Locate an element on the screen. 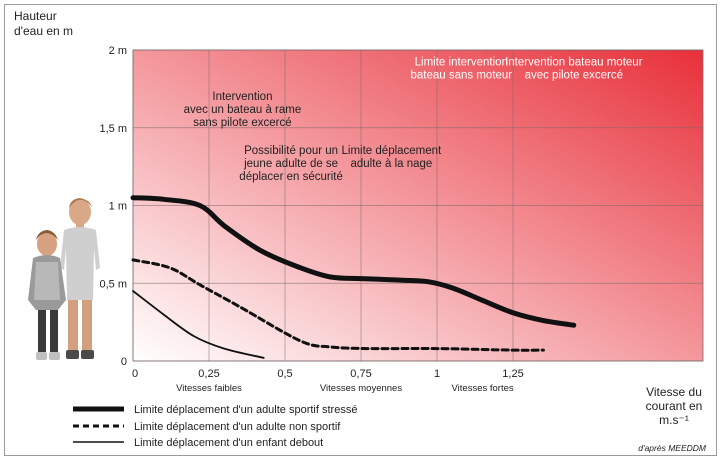 The width and height of the screenshot is (723, 462). series-line-dashed is located at coordinates (338, 305).